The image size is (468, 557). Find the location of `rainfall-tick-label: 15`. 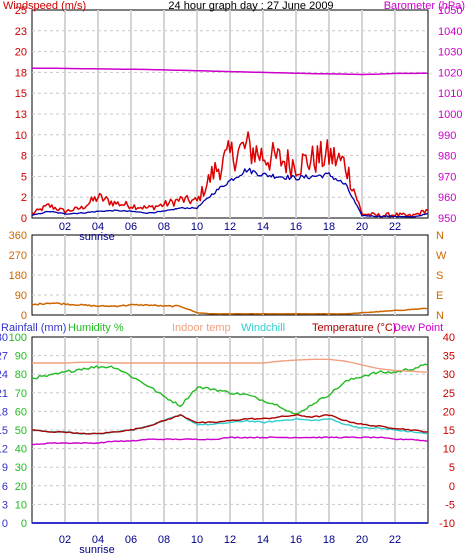

rainfall-tick-label: 15 is located at coordinates (4, 431).